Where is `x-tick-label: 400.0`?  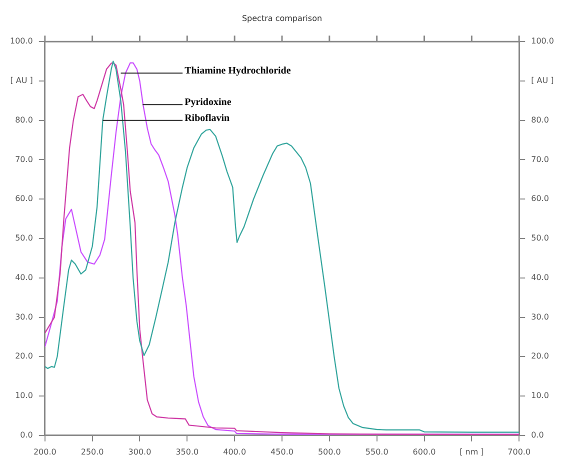
x-tick-label: 400.0 is located at coordinates (234, 451).